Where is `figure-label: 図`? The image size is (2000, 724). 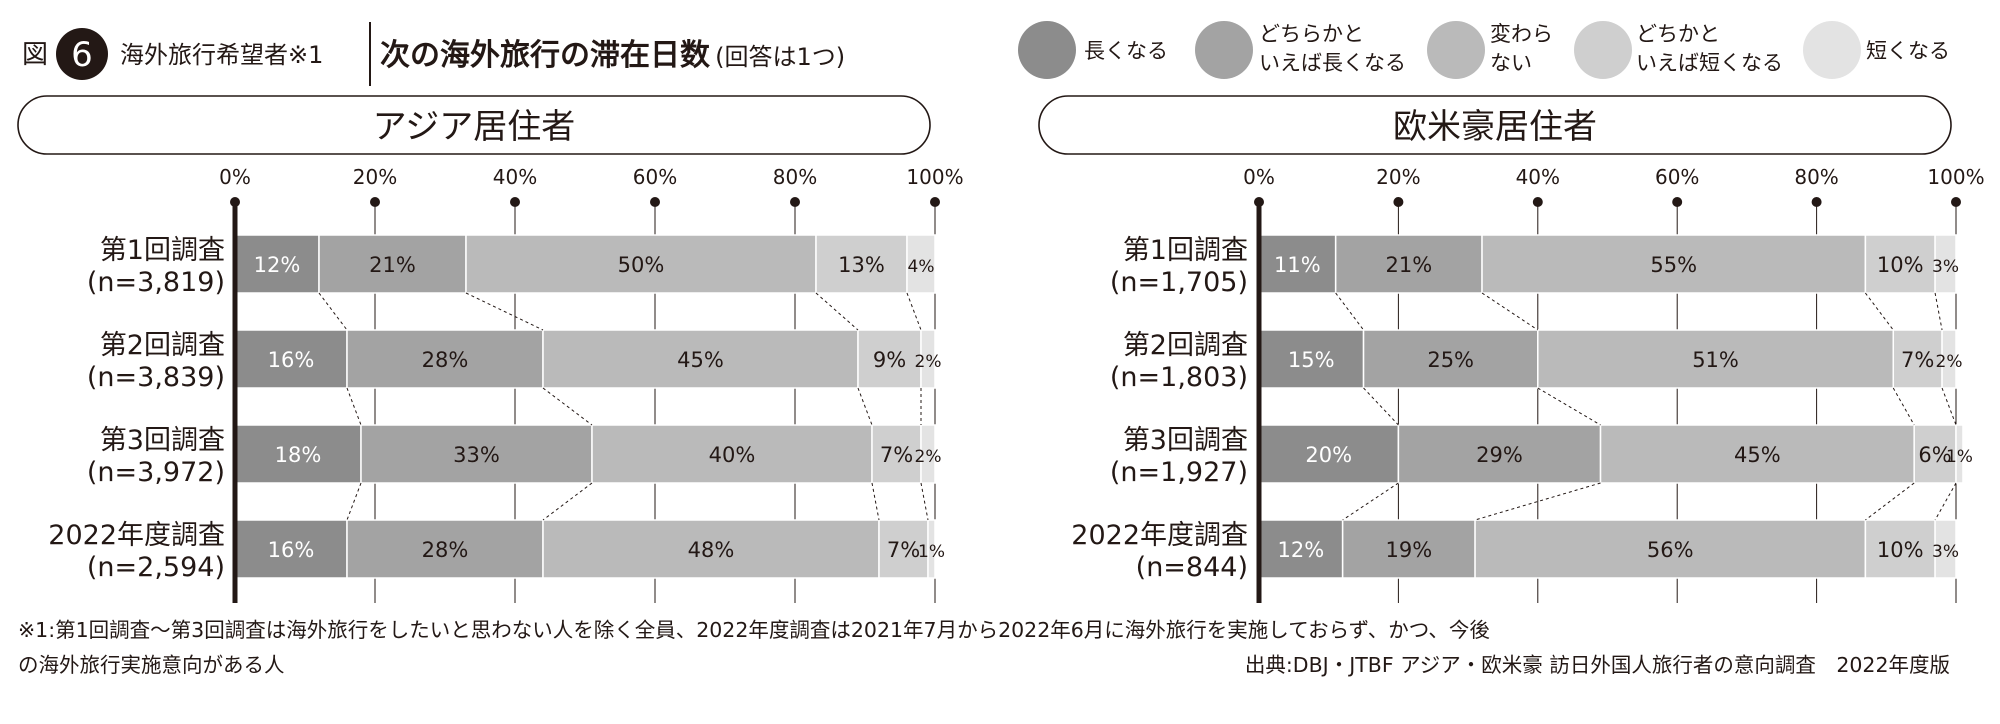 figure-label: 図 is located at coordinates (35, 55).